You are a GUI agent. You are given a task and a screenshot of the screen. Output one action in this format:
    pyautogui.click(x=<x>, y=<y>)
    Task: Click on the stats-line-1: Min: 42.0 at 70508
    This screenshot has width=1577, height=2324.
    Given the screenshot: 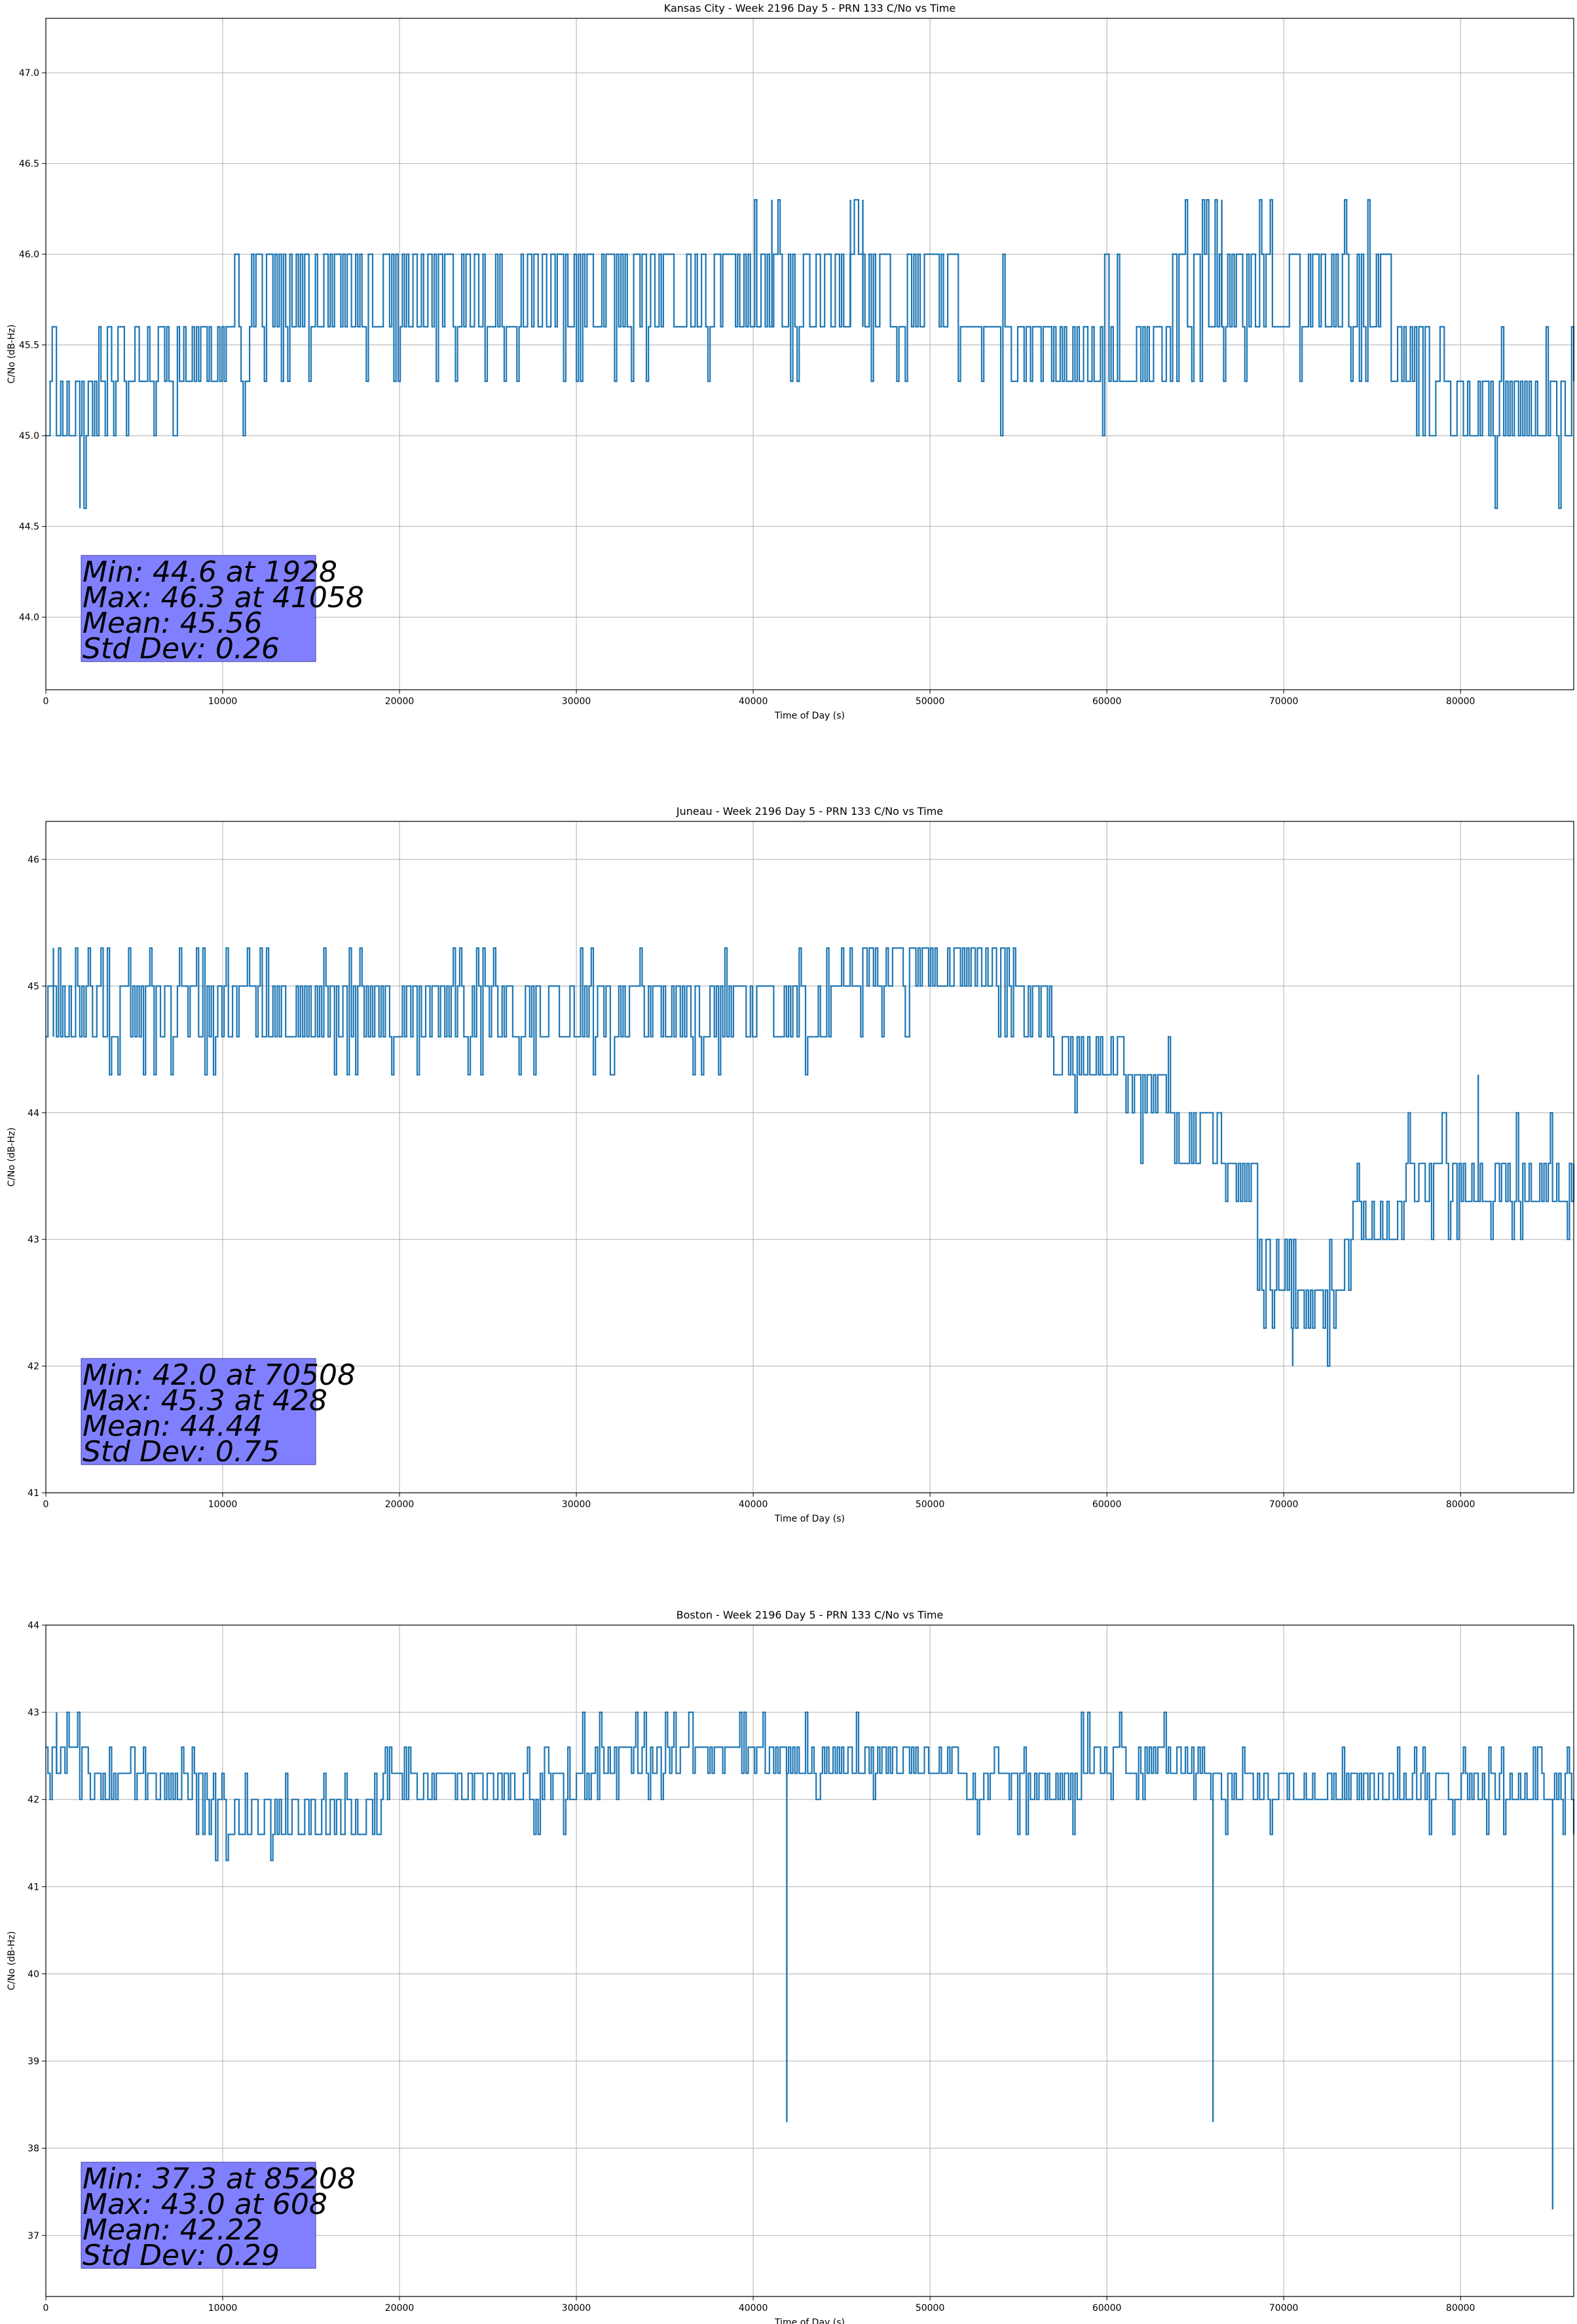 What is the action you would take?
    pyautogui.click(x=219, y=1376)
    